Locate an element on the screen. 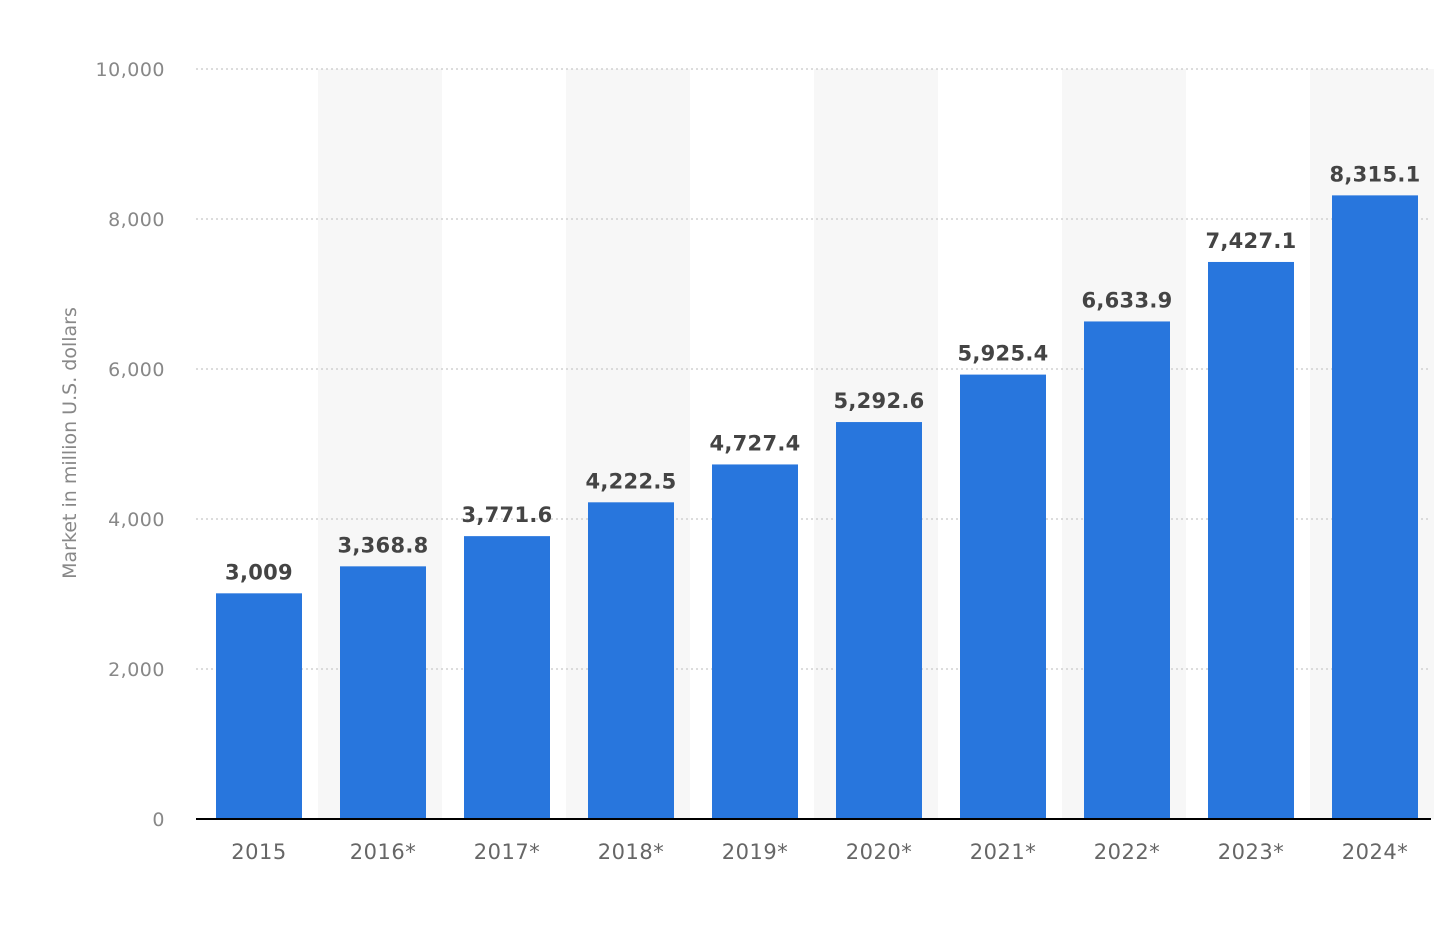 This screenshot has width=1441, height=952. x-tick-label: 2021* is located at coordinates (1003, 852).